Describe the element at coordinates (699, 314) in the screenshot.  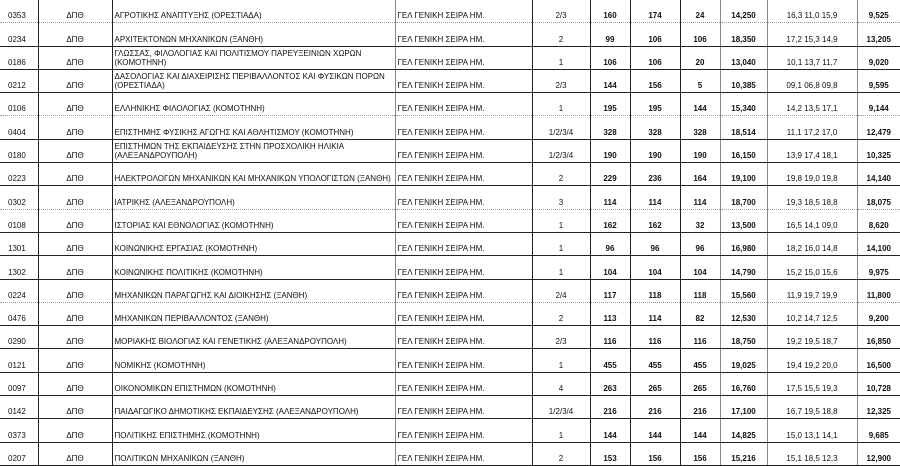
I see `value-c-cell: 82` at that location.